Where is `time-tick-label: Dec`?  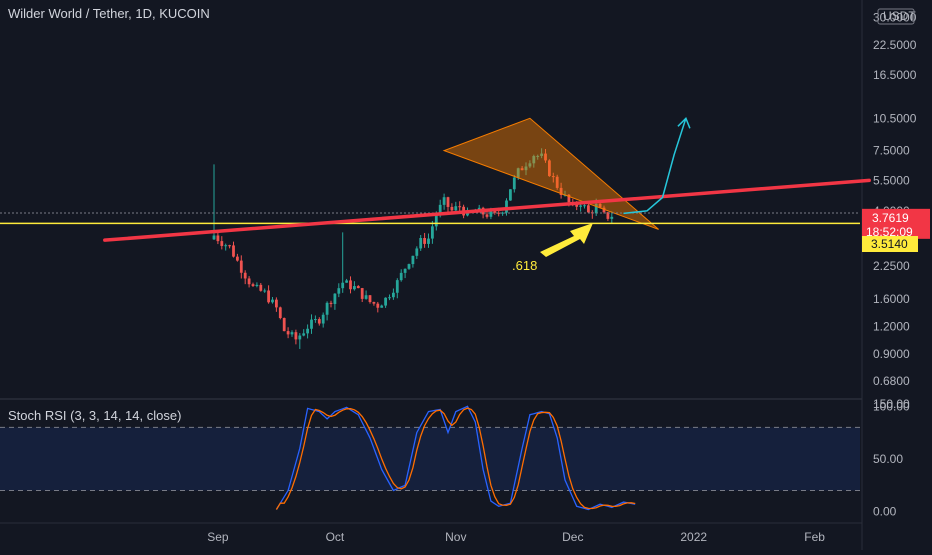 time-tick-label: Dec is located at coordinates (572, 537).